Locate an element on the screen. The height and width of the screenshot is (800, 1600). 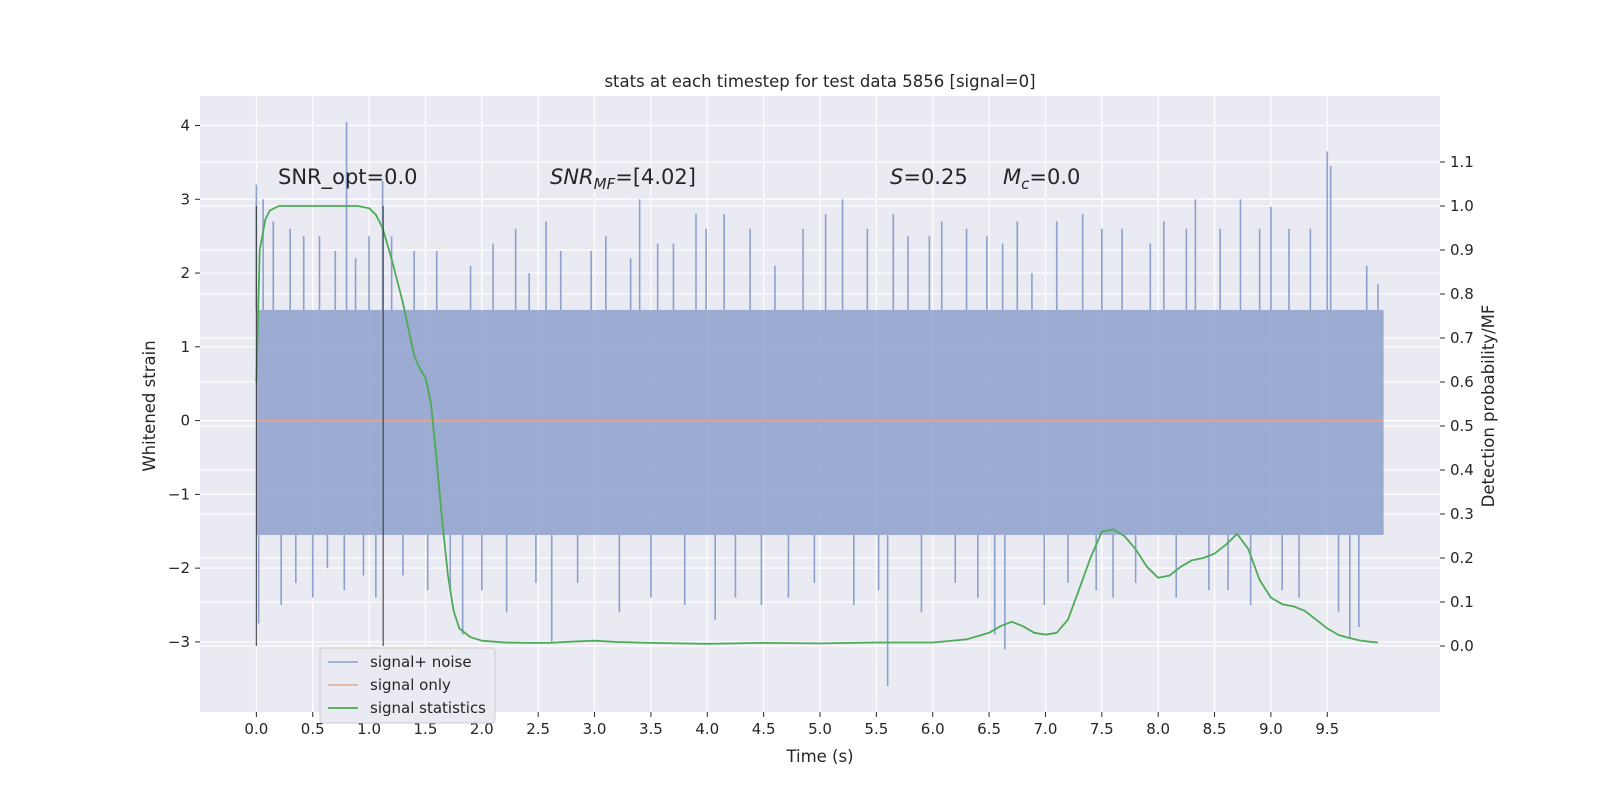
x-axis-title: Time (s) is located at coordinates (819, 756).